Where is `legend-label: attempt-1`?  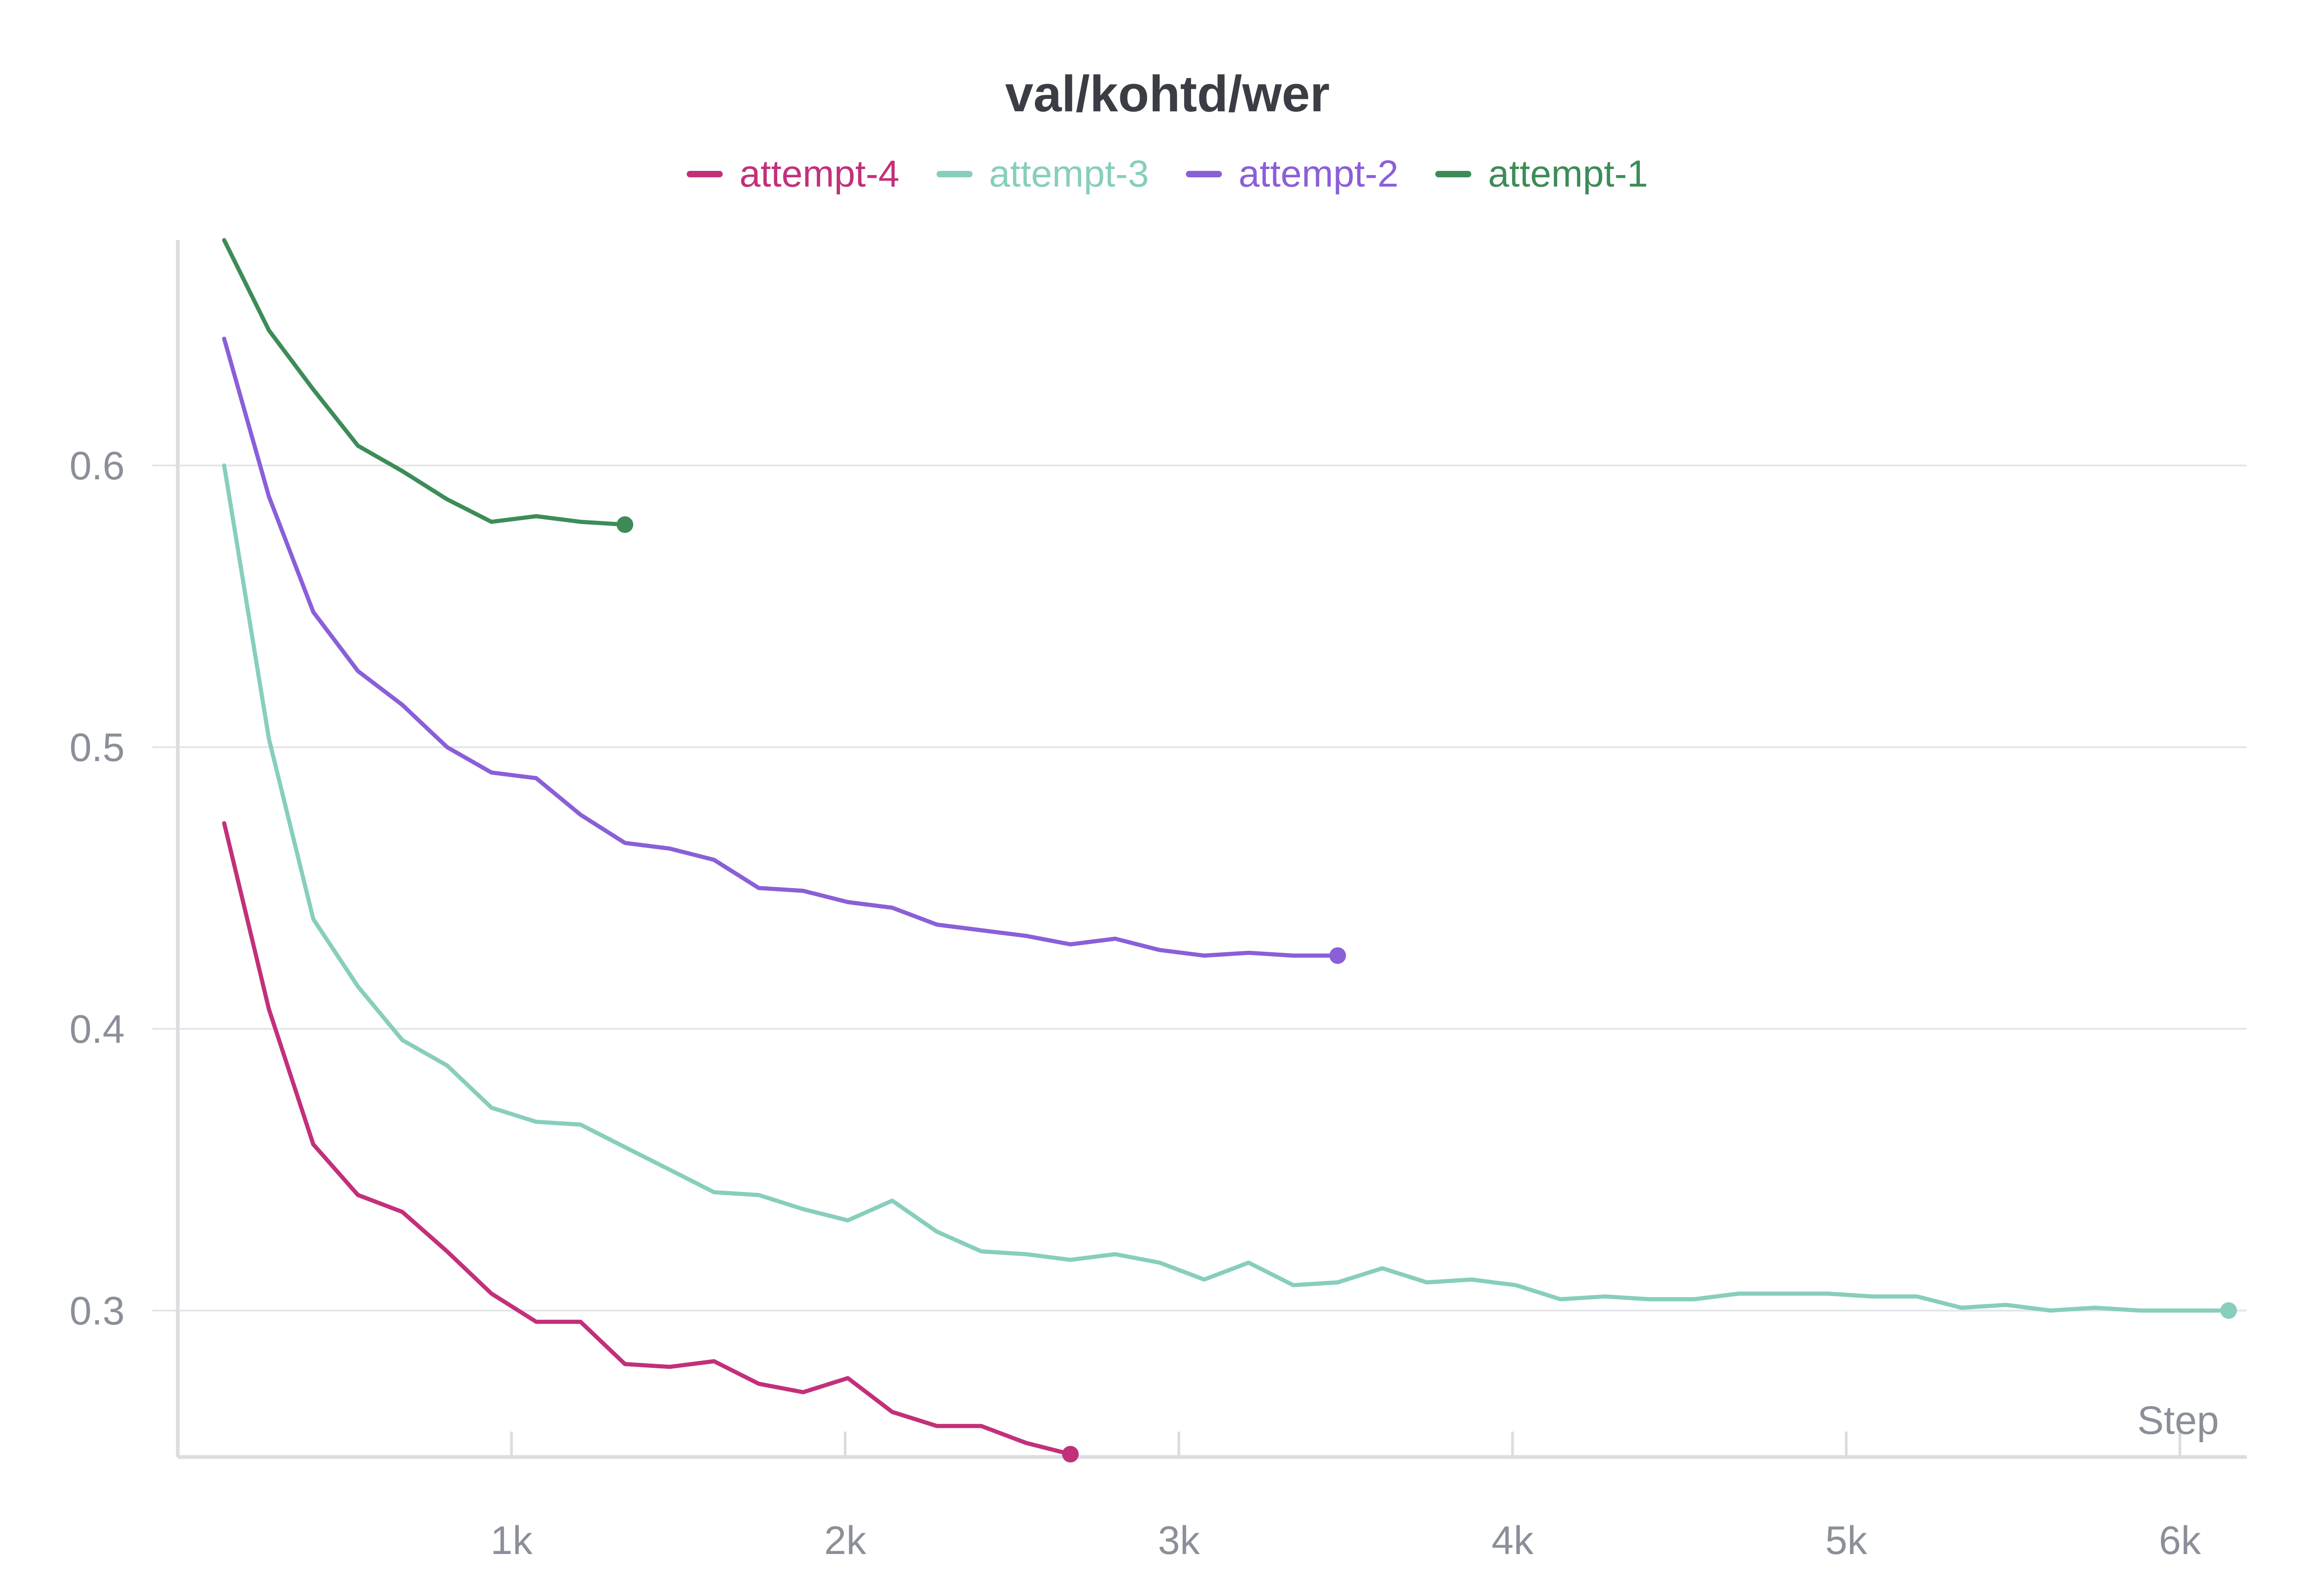 legend-label: attempt-1 is located at coordinates (1568, 174).